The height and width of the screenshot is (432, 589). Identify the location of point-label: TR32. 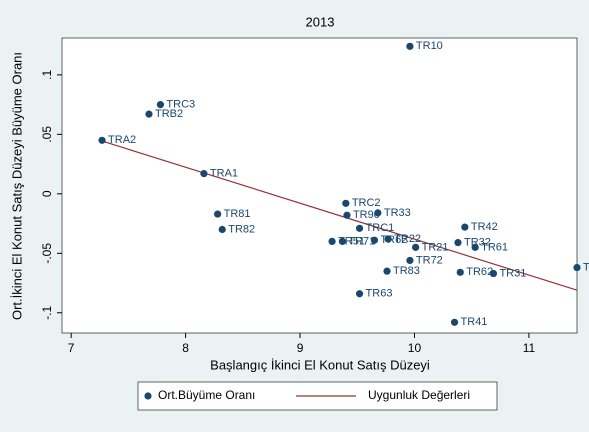
(477, 243).